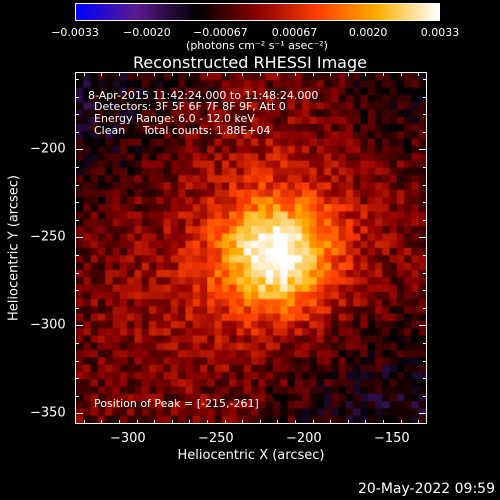 This screenshot has height=500, width=500. Describe the element at coordinates (257, 45) in the screenshot. I see `colorbar-unit-label: (photons cm⁻² s⁻¹ asec⁻²)` at that location.